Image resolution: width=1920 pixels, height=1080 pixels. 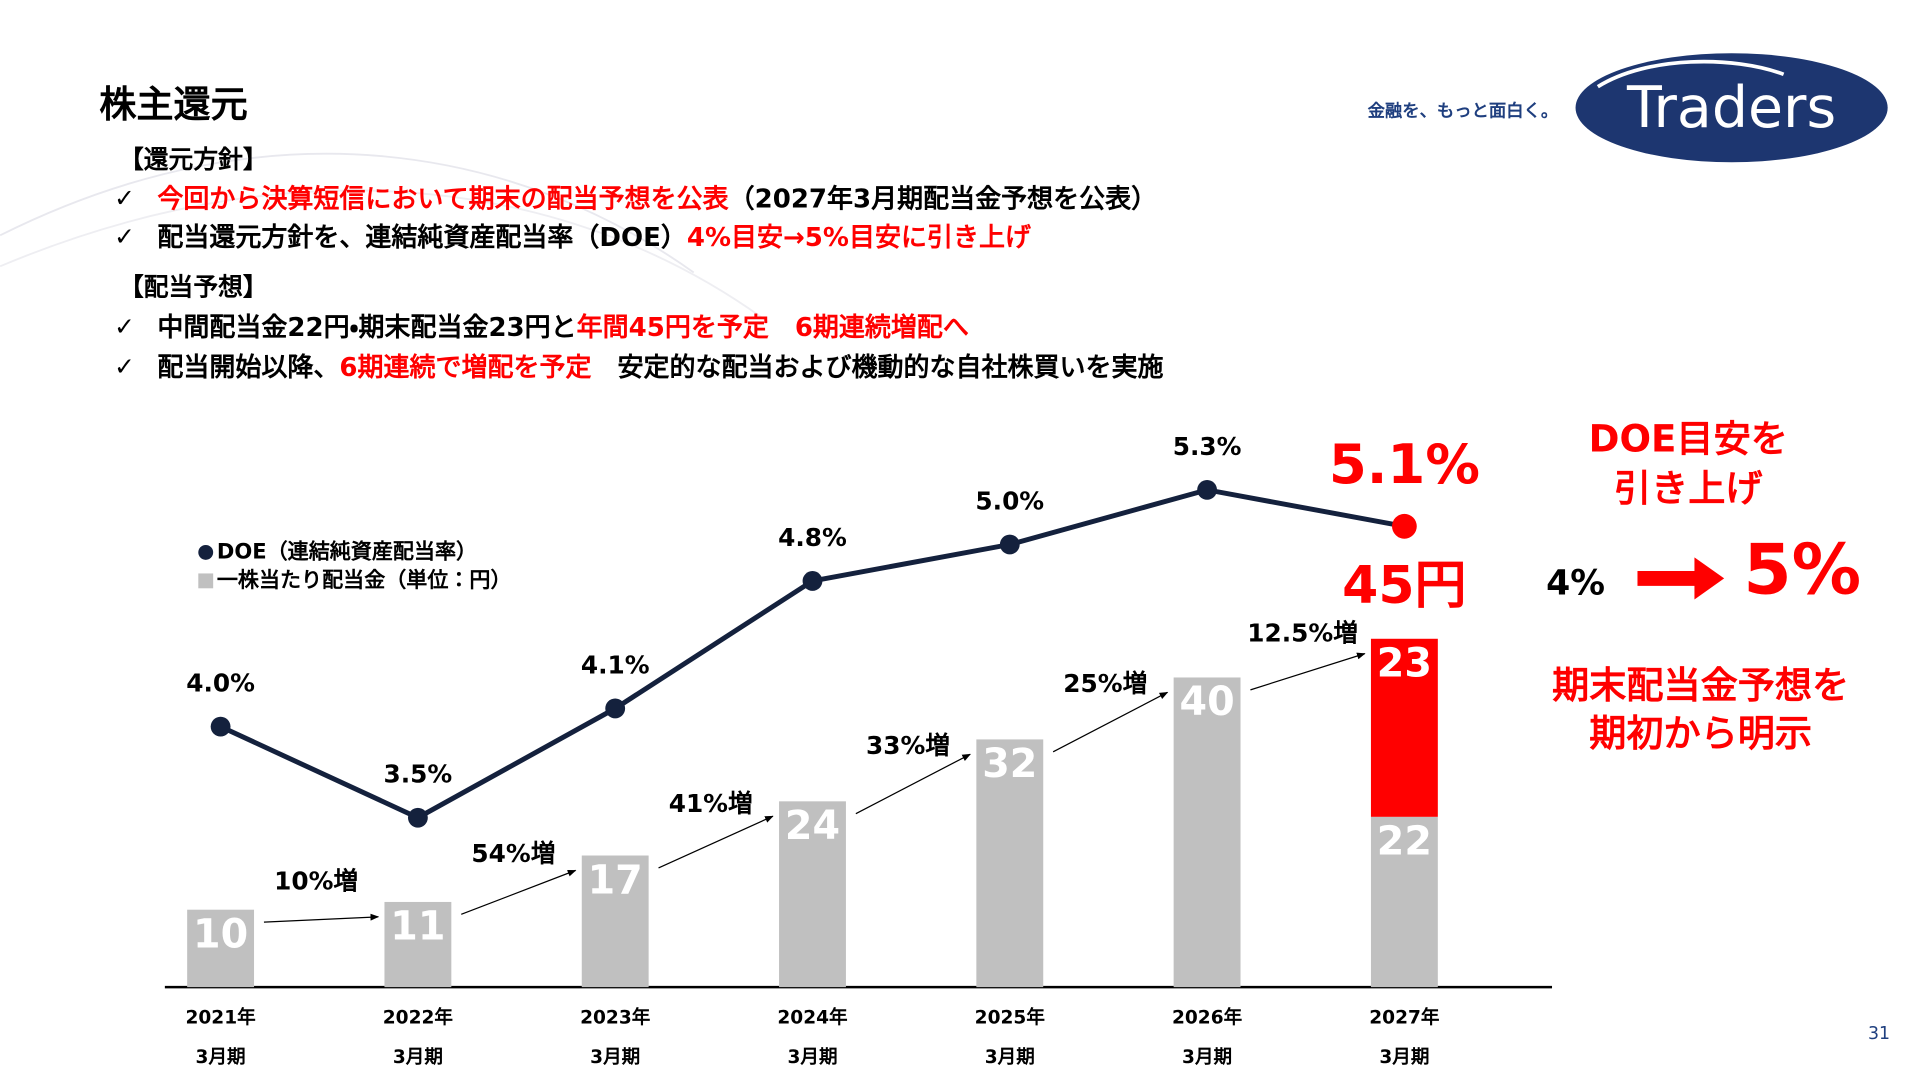 I want to click on growth-label: 10%増, so click(x=316, y=880).